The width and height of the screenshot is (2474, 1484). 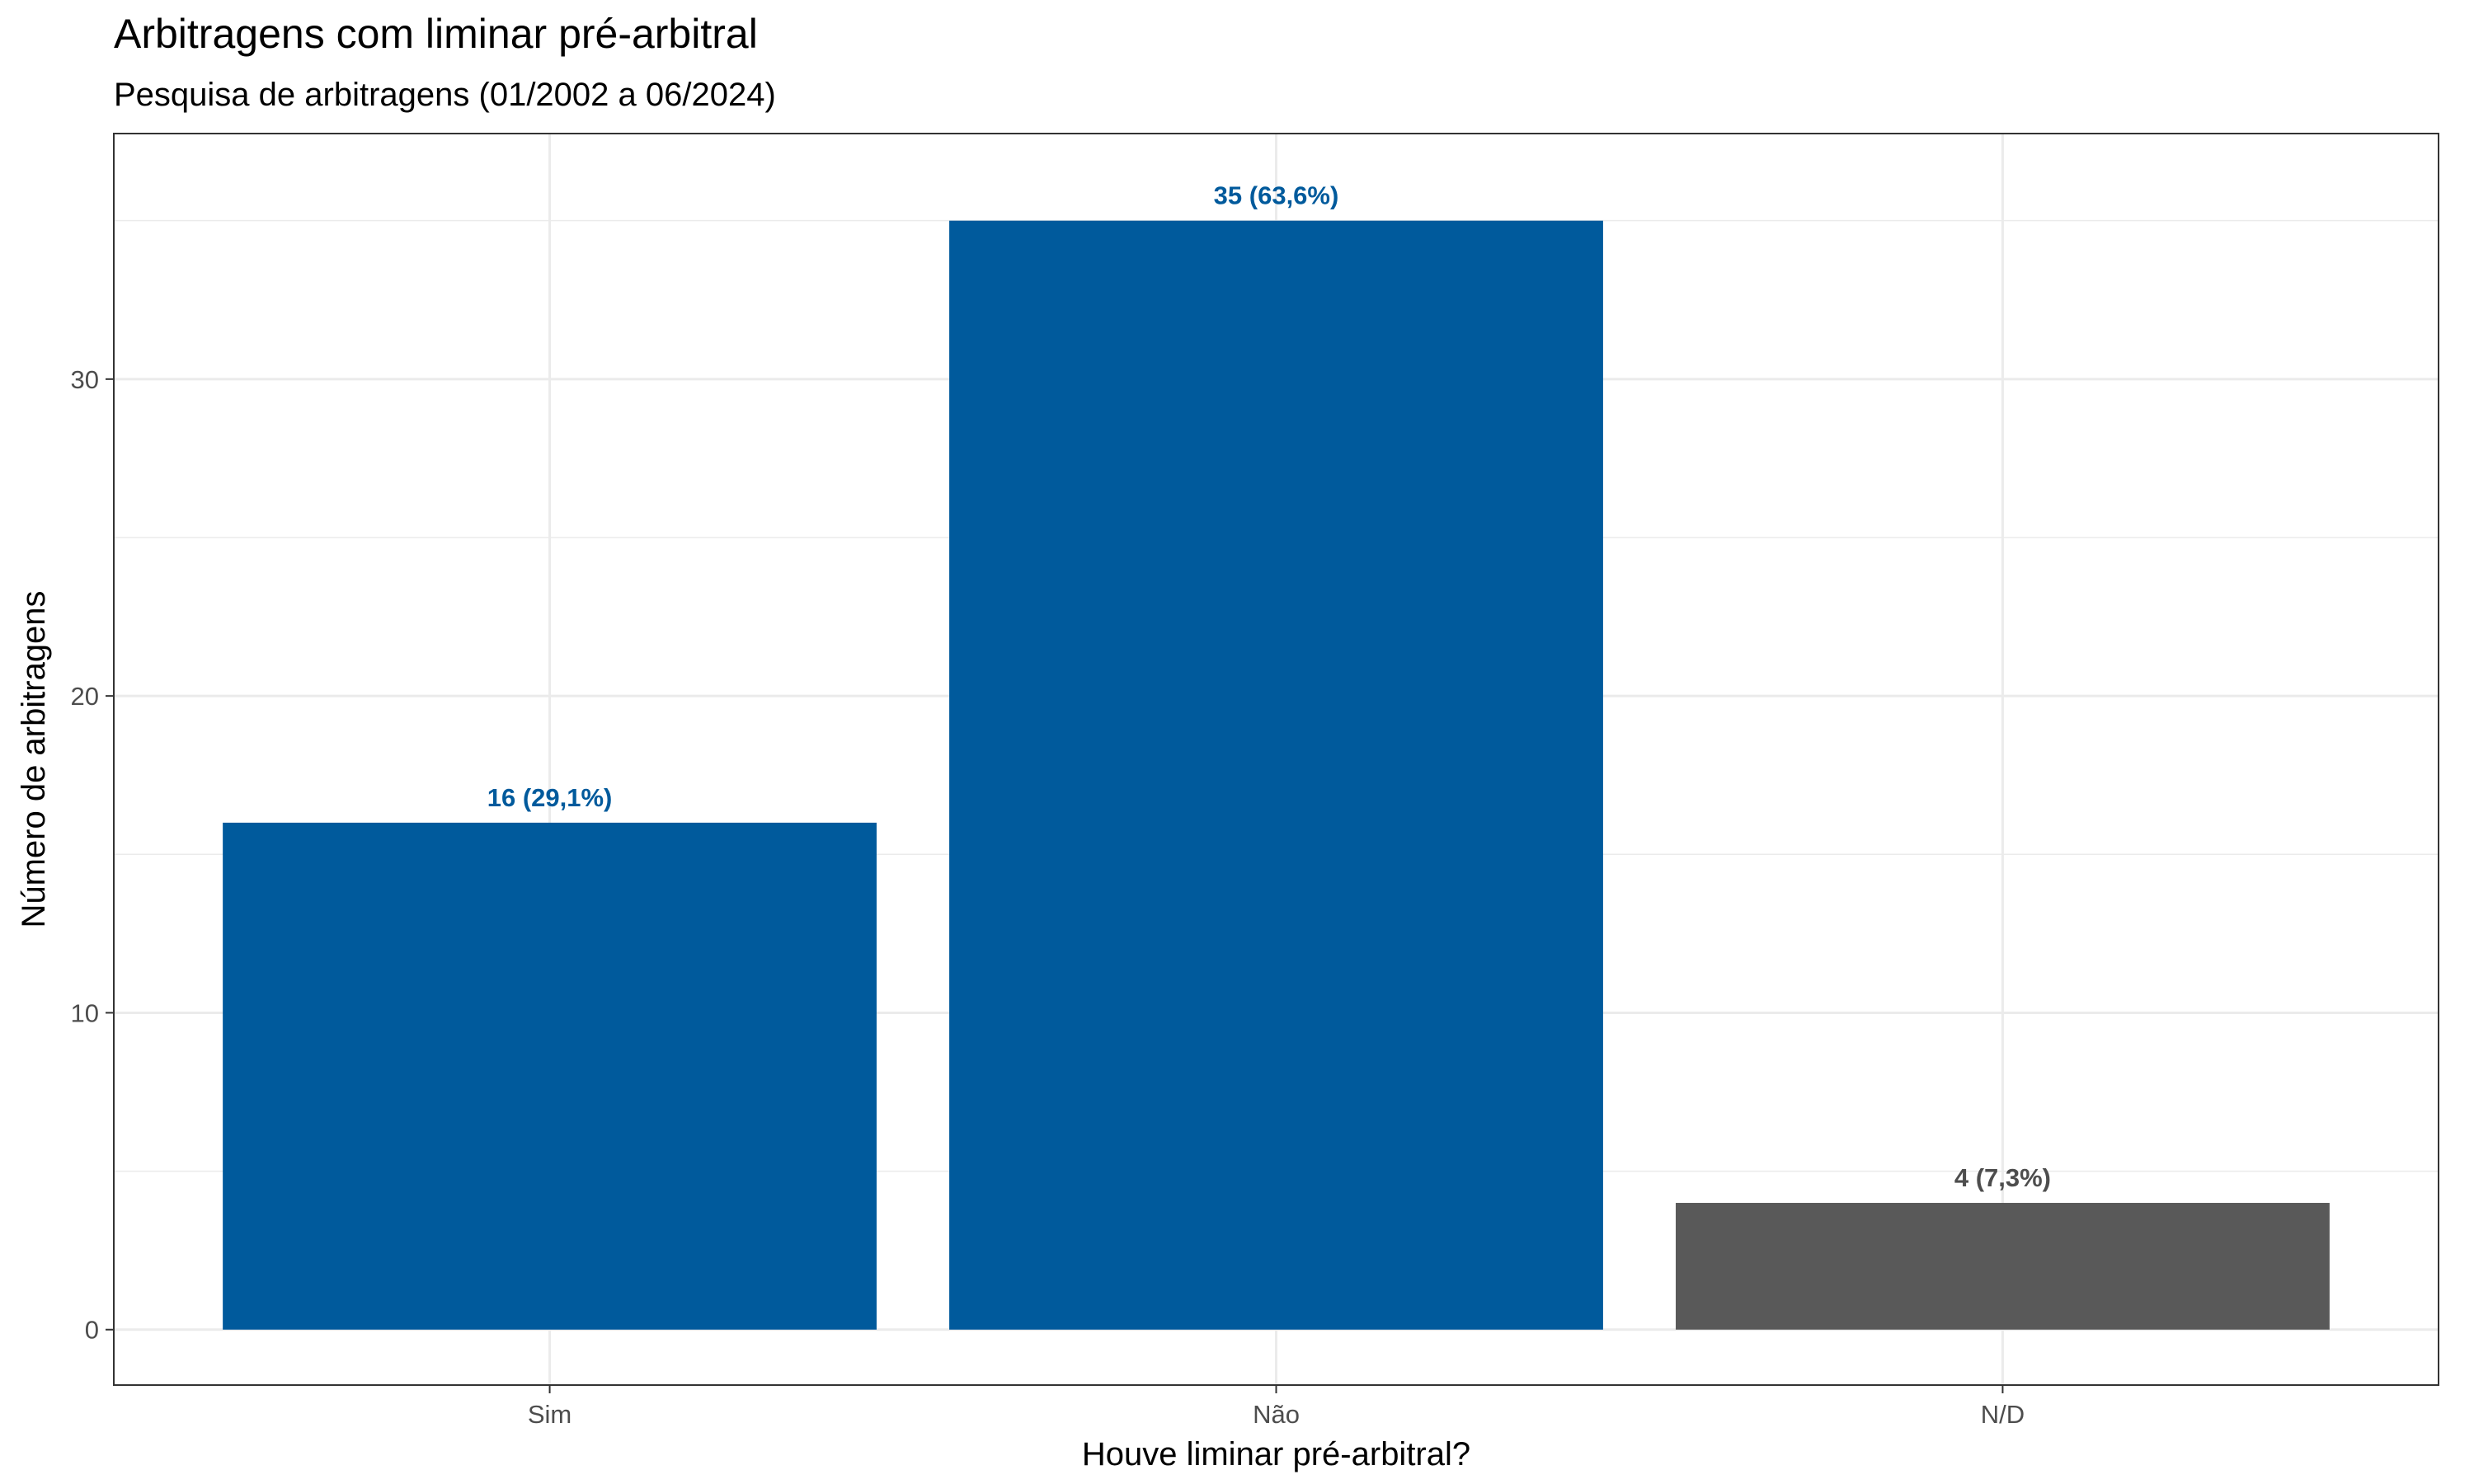 I want to click on x-axis-title: Houve liminar pré-arbitral?, so click(x=1276, y=1454).